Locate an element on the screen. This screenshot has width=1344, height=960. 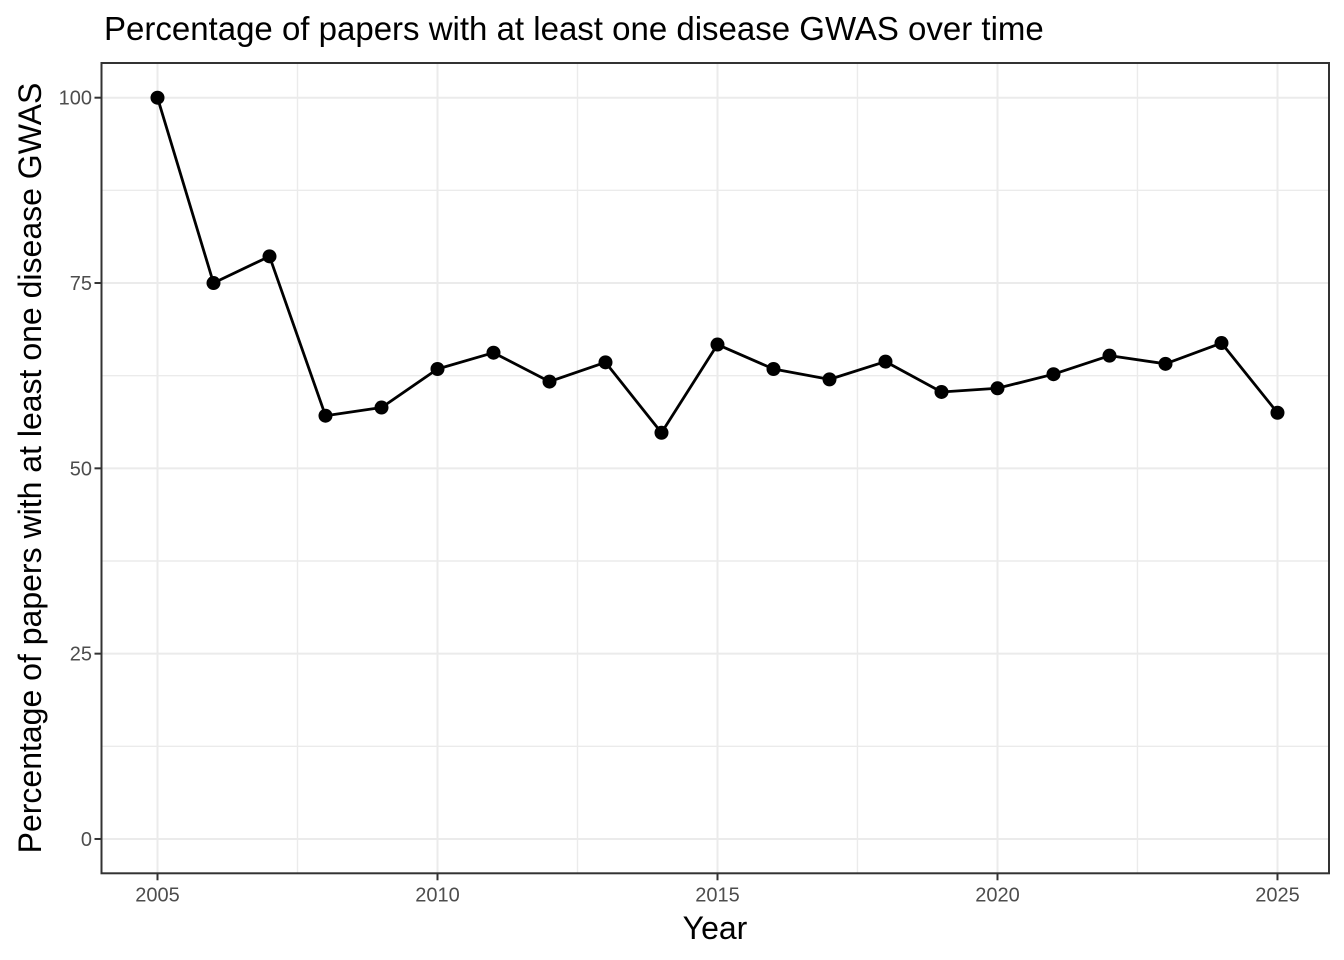
x-axis-tick-label: 2020 is located at coordinates (997, 895).